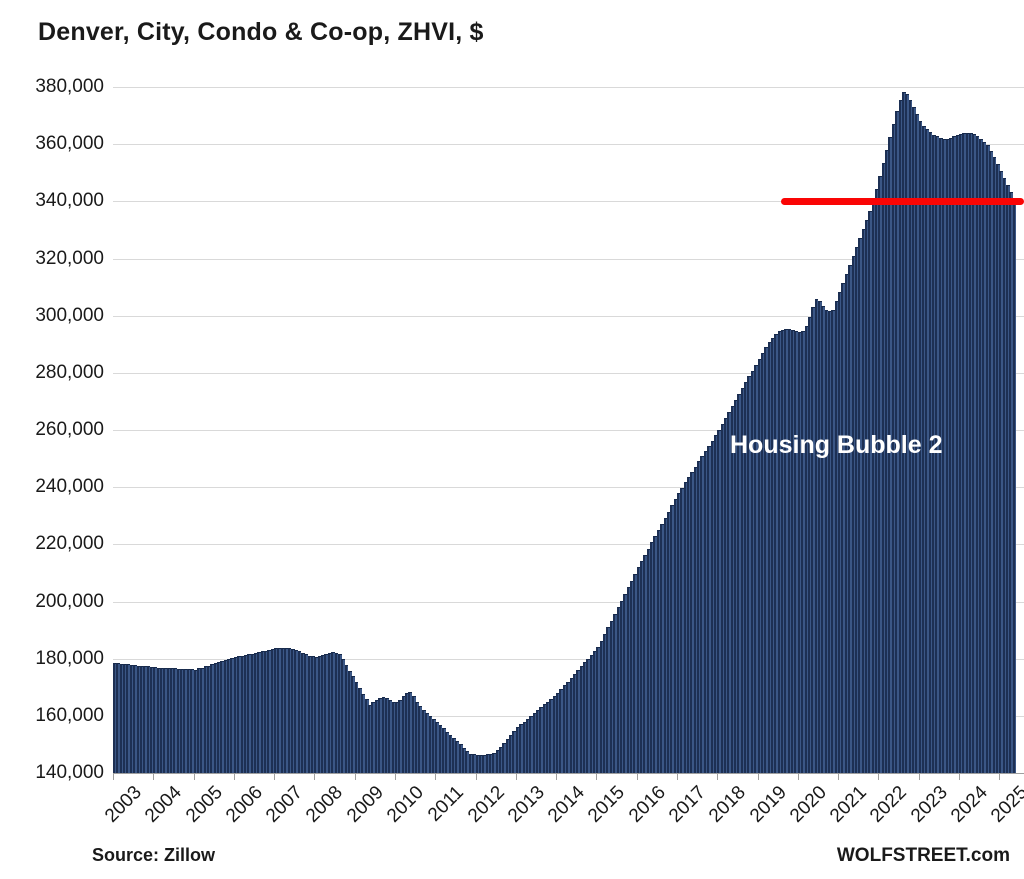  What do you see at coordinates (1005, 804) in the screenshot?
I see `x-tick-label: 2025` at bounding box center [1005, 804].